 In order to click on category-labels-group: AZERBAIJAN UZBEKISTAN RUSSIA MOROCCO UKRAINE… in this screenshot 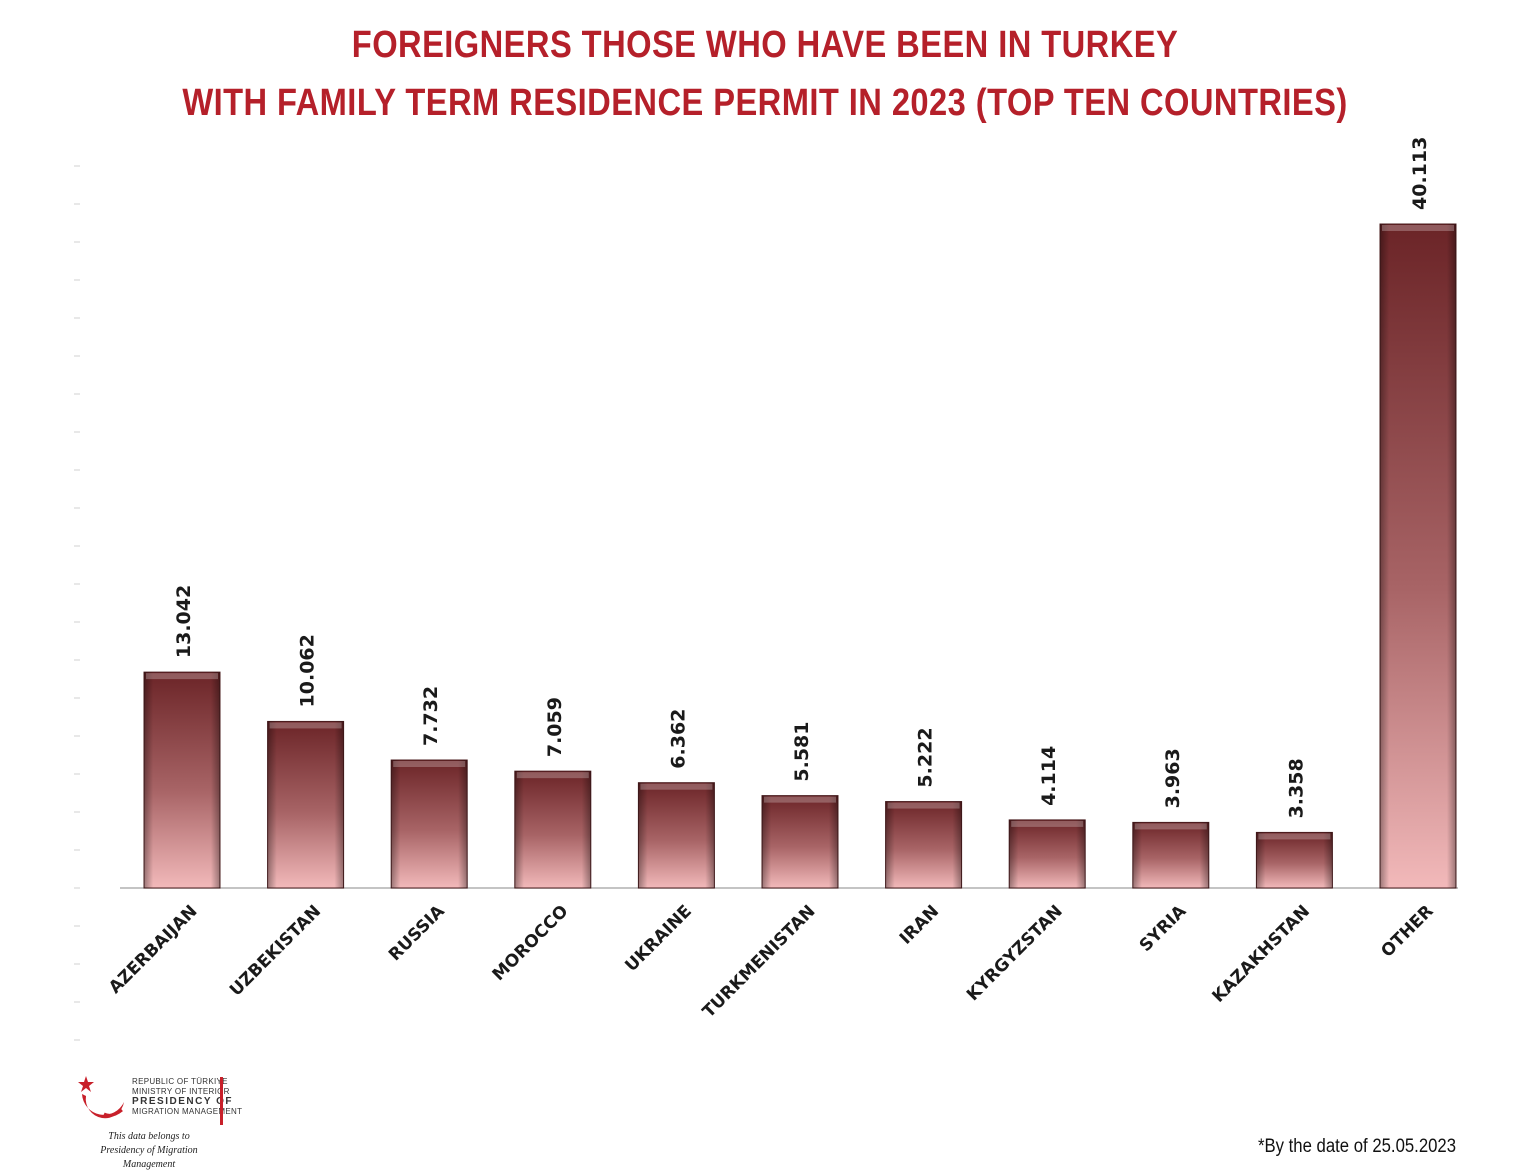, I will do `click(771, 961)`.